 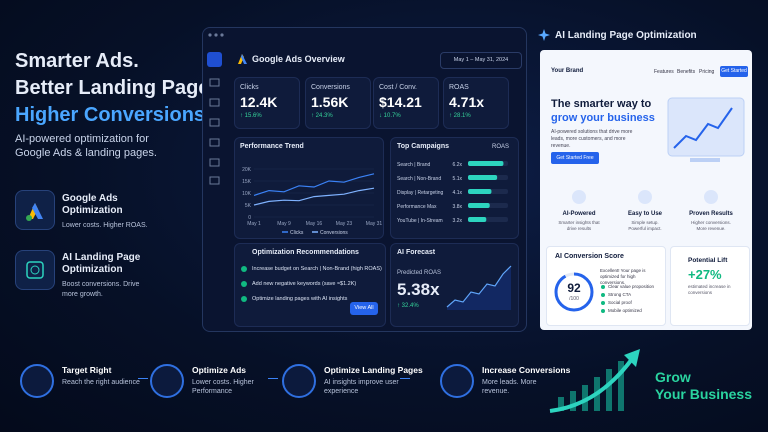 What do you see at coordinates (417, 207) in the screenshot?
I see `campaign-name: Performance Max` at bounding box center [417, 207].